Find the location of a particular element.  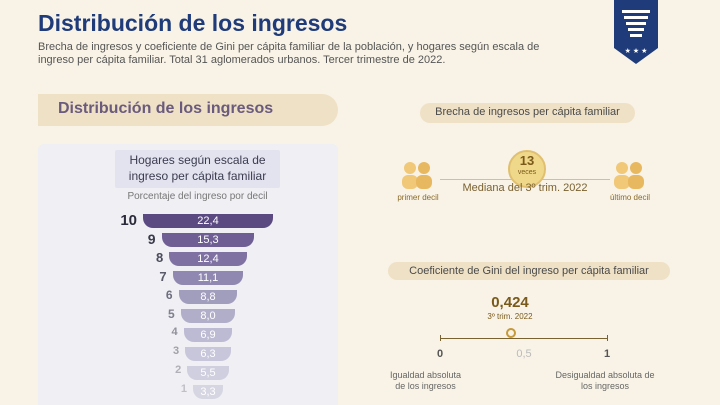

decil-bar-6: 8,8 is located at coordinates (208, 297).